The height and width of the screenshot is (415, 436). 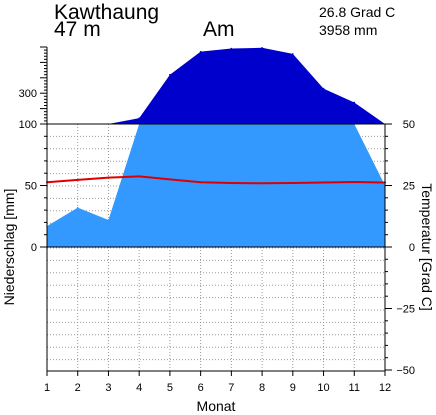 I want to click on x-tick-label: 3, so click(x=108, y=388).